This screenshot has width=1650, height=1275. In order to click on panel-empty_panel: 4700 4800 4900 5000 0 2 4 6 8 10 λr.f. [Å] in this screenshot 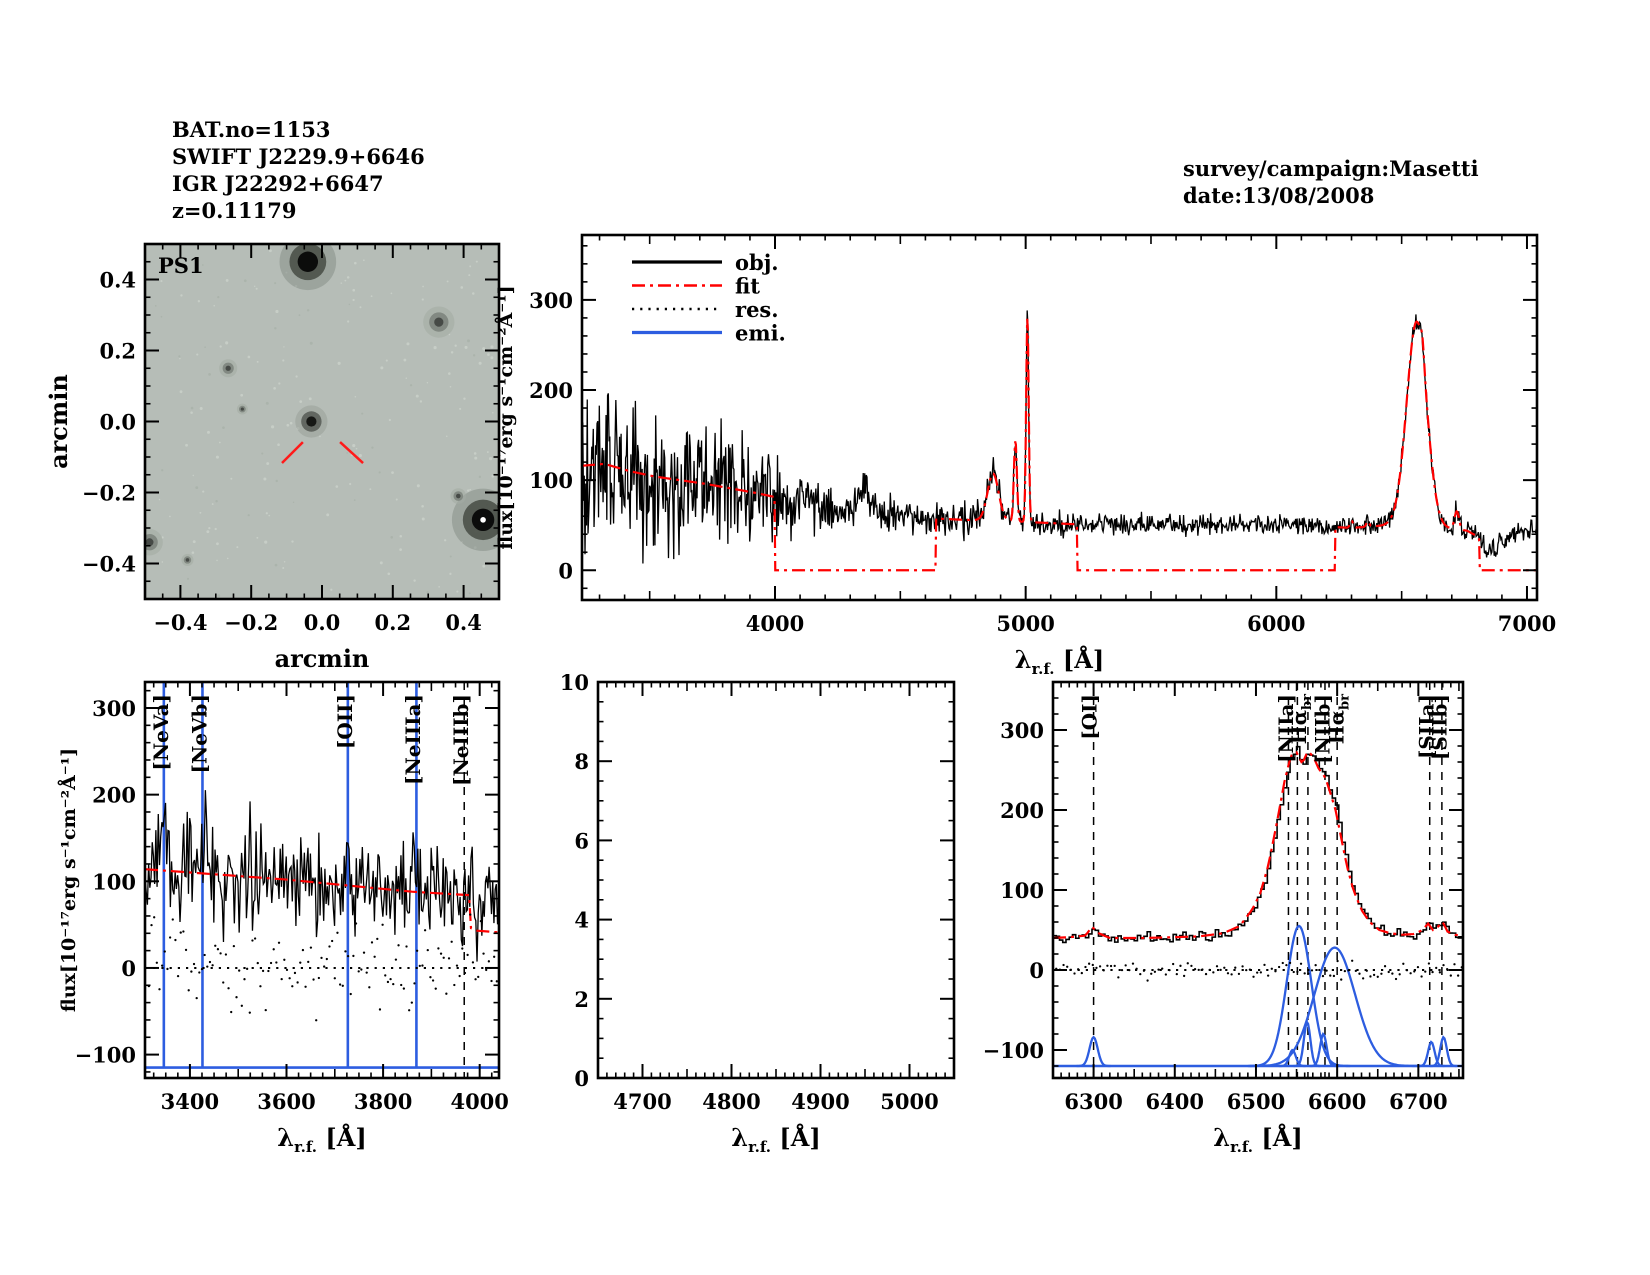, I will do `click(758, 913)`.